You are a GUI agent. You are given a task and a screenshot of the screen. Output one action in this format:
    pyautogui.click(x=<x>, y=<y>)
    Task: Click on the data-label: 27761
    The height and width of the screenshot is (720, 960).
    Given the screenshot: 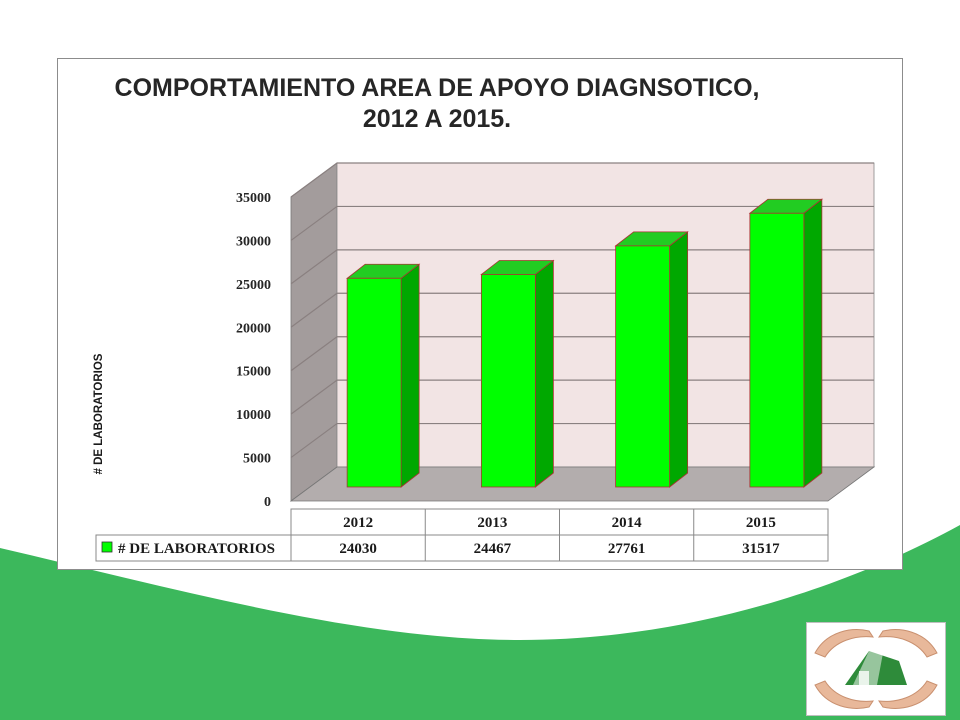 What is the action you would take?
    pyautogui.click(x=627, y=549)
    